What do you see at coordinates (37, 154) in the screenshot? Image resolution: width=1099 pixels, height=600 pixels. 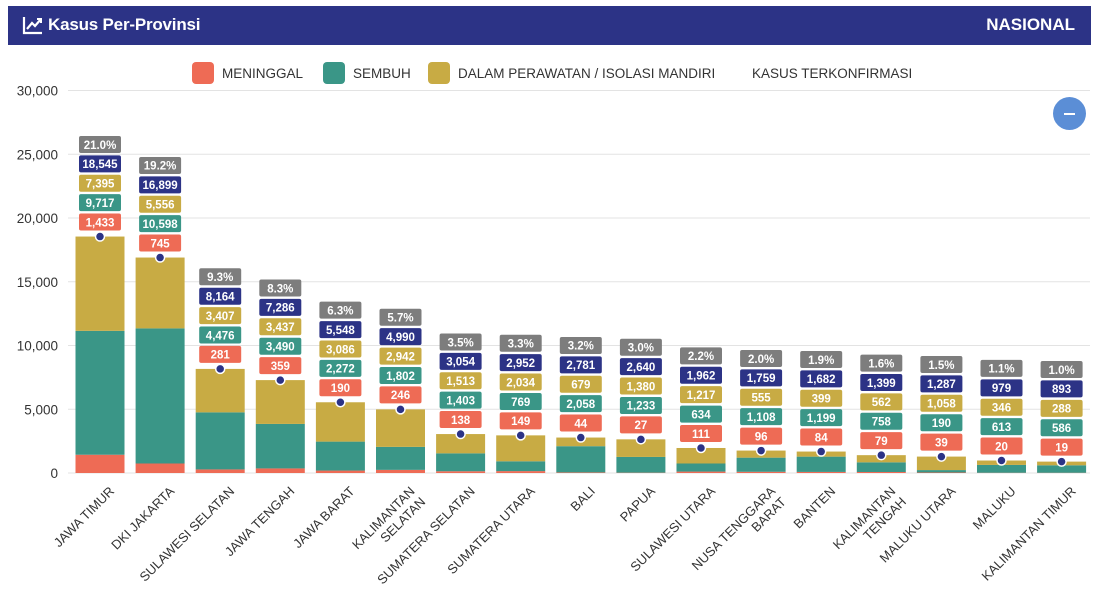 I see `y-tick-label: 25,000` at bounding box center [37, 154].